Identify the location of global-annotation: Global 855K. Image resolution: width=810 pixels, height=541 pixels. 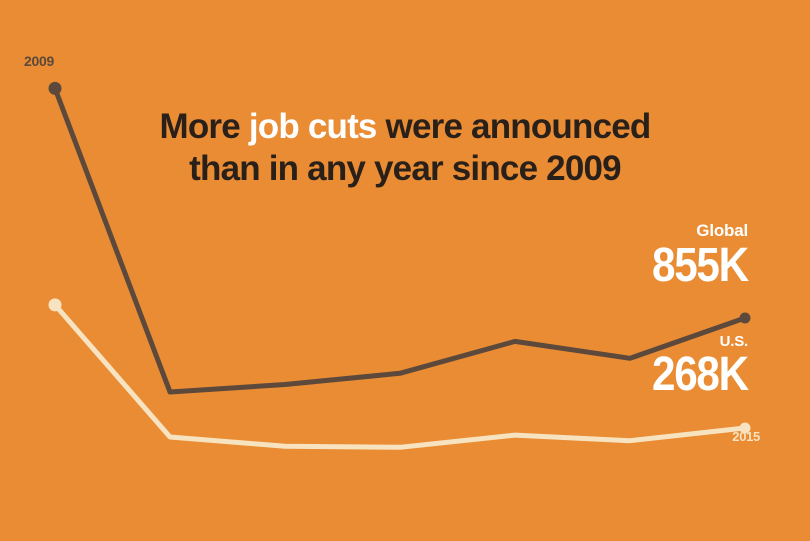
(694, 256).